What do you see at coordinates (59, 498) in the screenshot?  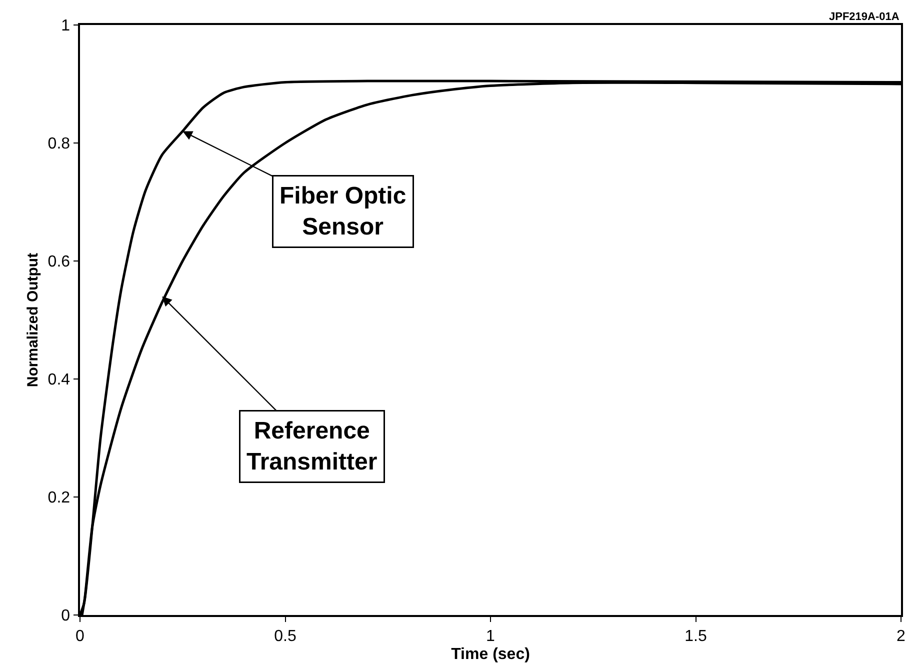 I see `y-tick-label: 0.2` at bounding box center [59, 498].